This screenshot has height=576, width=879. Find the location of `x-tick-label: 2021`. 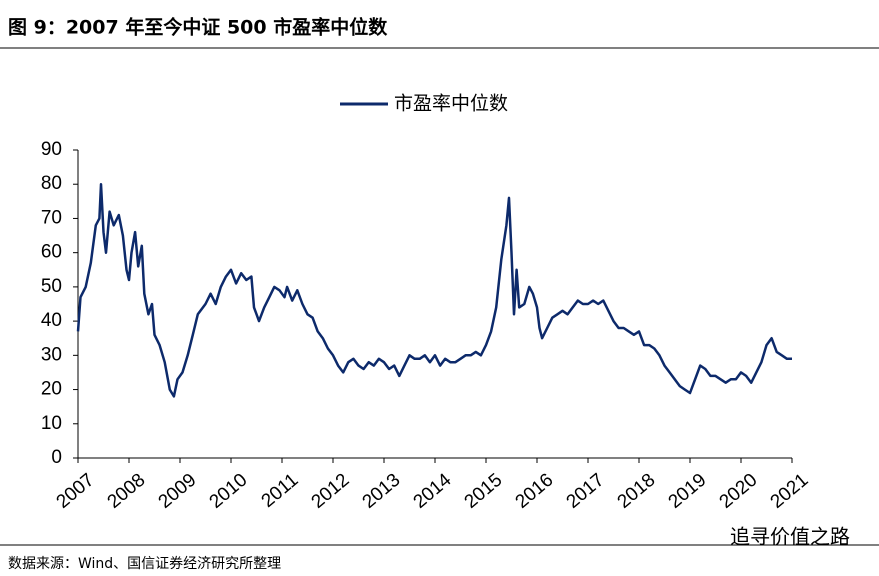

x-tick-label: 2021 is located at coordinates (790, 491).